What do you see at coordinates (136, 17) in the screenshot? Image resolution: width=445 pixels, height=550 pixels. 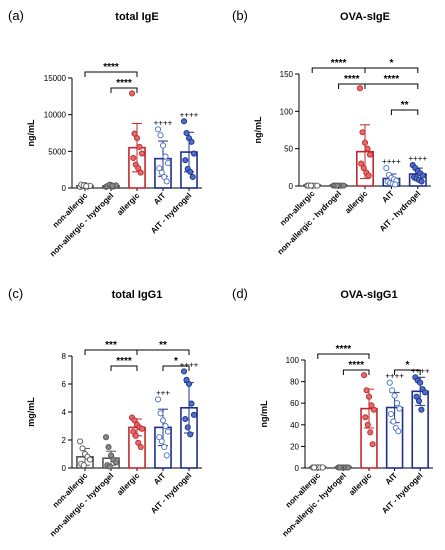 I see `chart-title: total IgE` at bounding box center [136, 17].